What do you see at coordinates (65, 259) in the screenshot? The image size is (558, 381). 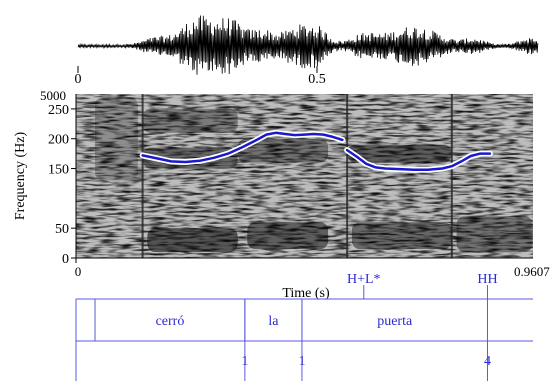 I see `y-tick-label: 0` at bounding box center [65, 259].